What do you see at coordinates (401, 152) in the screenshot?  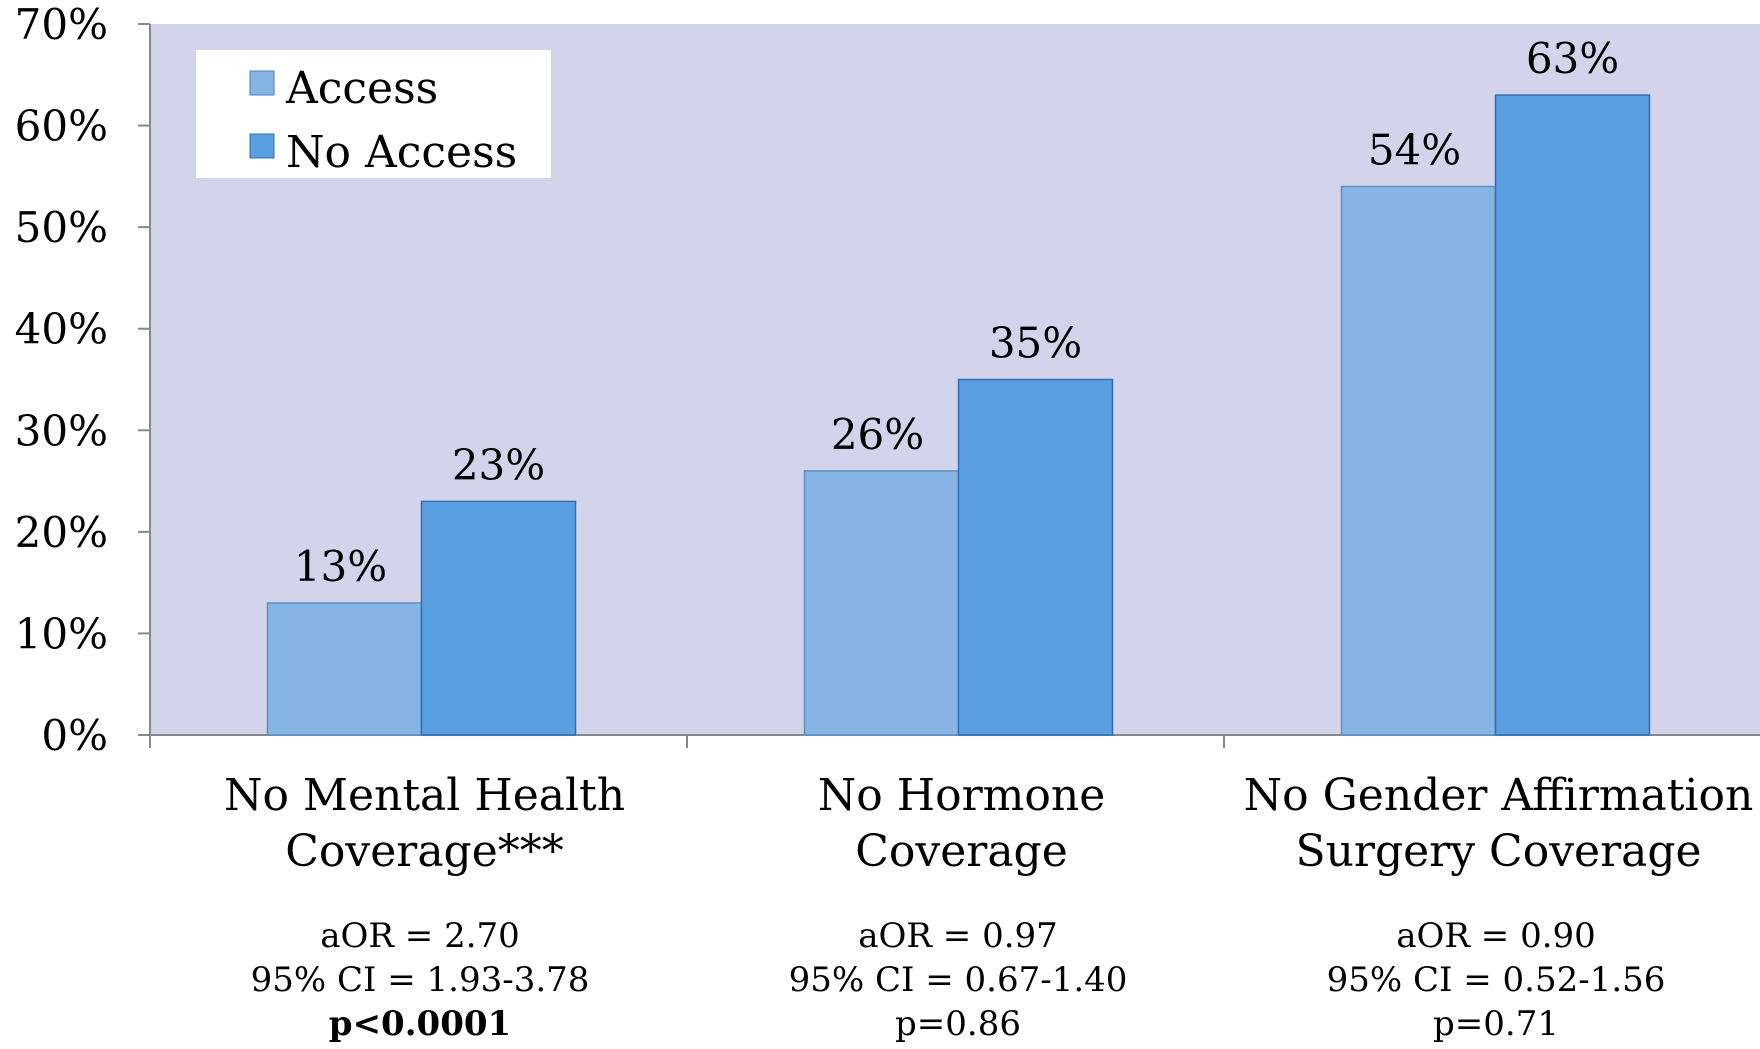 I see `legend-label-no-access: No Access` at bounding box center [401, 152].